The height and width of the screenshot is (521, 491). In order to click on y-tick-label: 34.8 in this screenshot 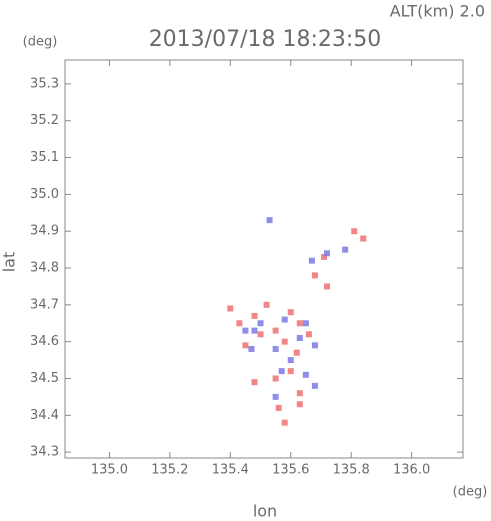, I will do `click(44, 268)`.